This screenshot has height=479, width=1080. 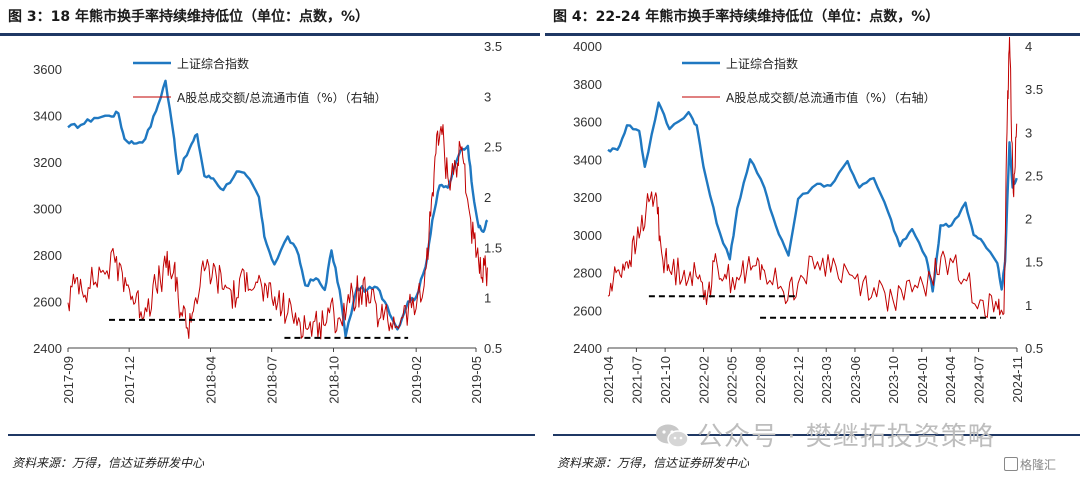 I want to click on x-tick-label: 2023-10, so click(x=893, y=380).